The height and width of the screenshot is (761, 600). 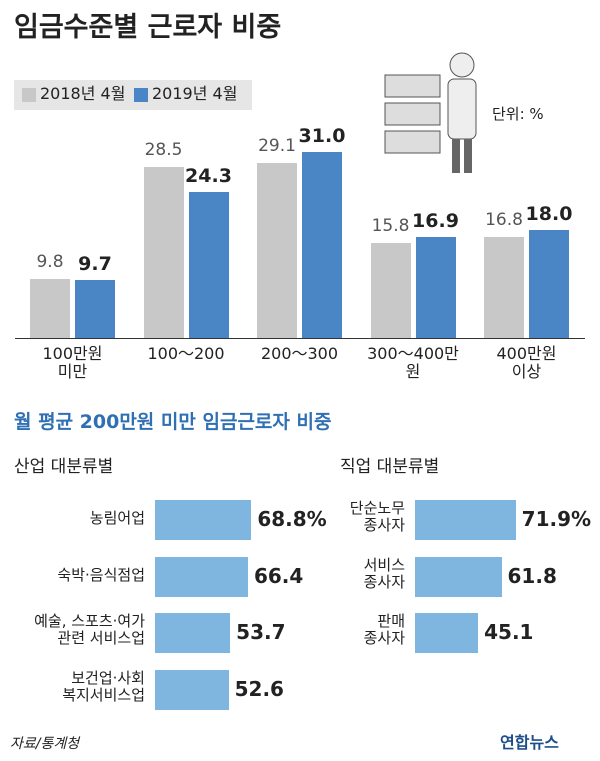 I want to click on value-label: 61.8, so click(x=532, y=575).